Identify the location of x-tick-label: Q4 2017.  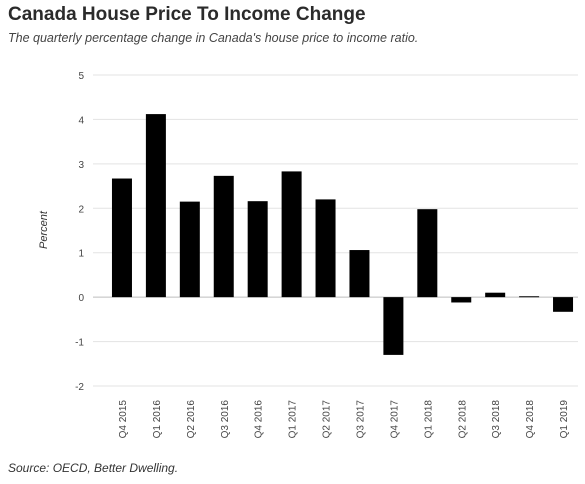
(394, 419).